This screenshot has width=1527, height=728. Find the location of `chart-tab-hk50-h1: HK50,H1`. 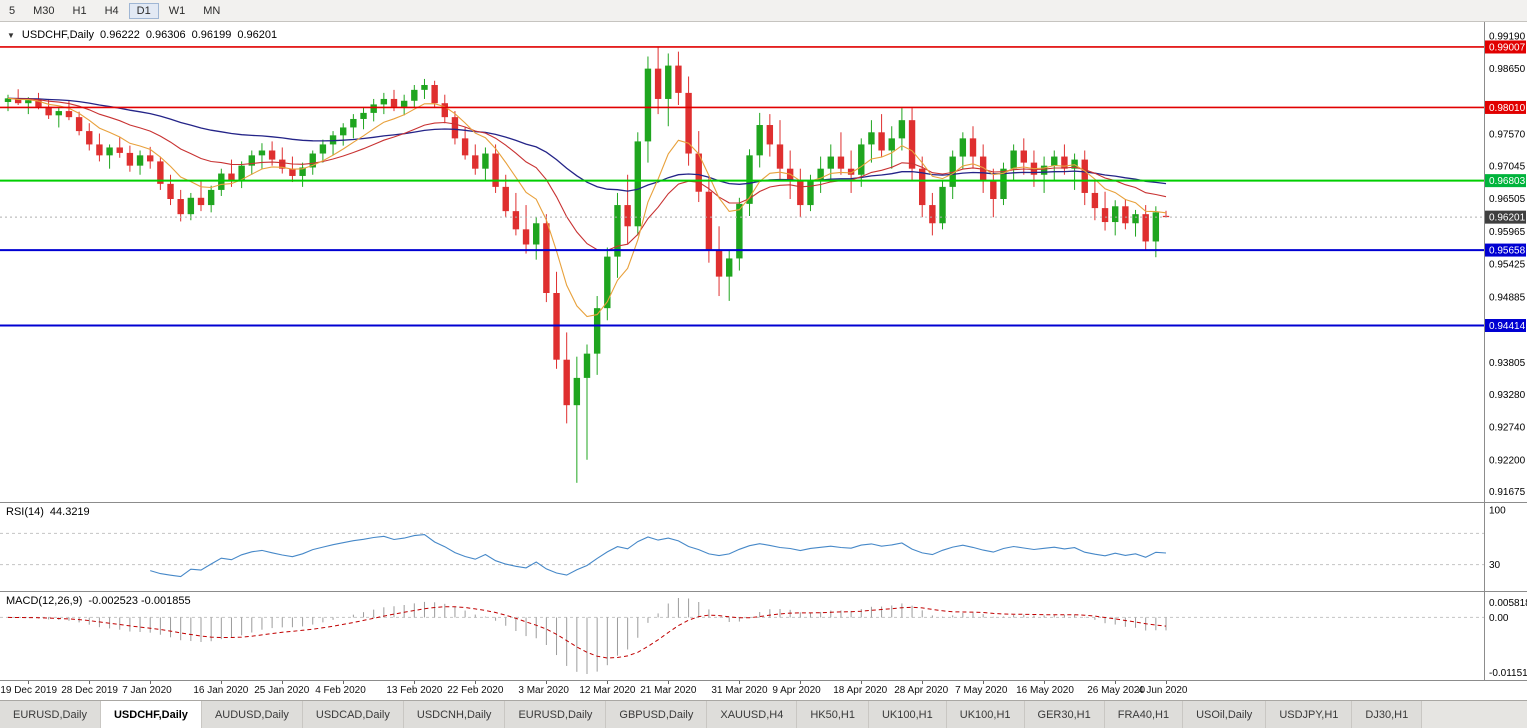

chart-tab-hk50-h1: HK50,H1 is located at coordinates (833, 714).